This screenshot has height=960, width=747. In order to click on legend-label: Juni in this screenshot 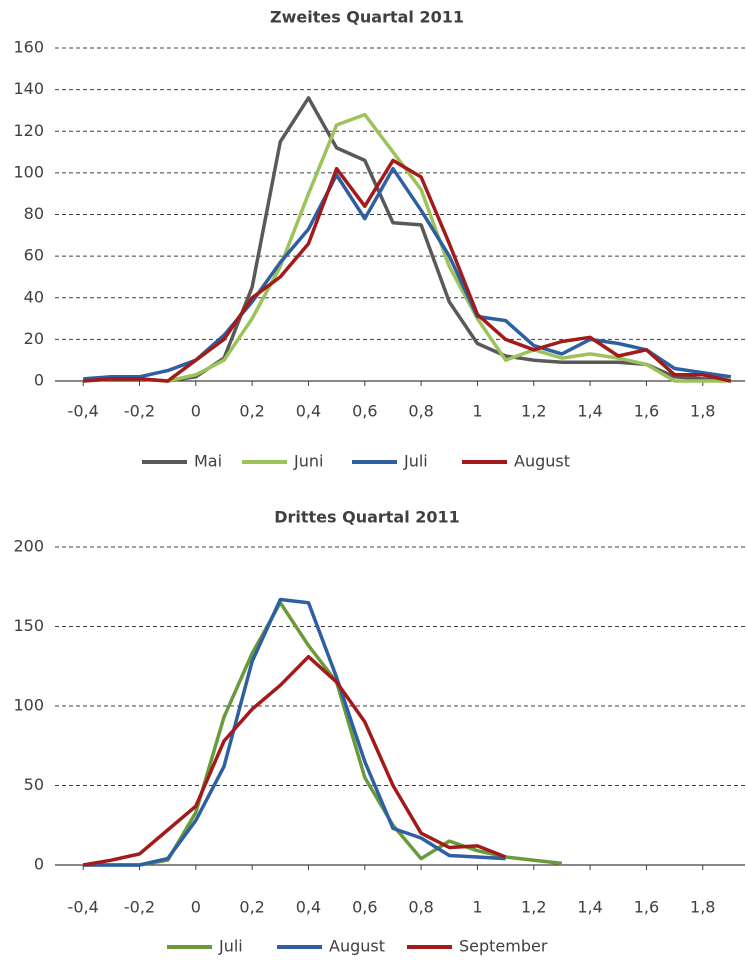, I will do `click(308, 461)`.